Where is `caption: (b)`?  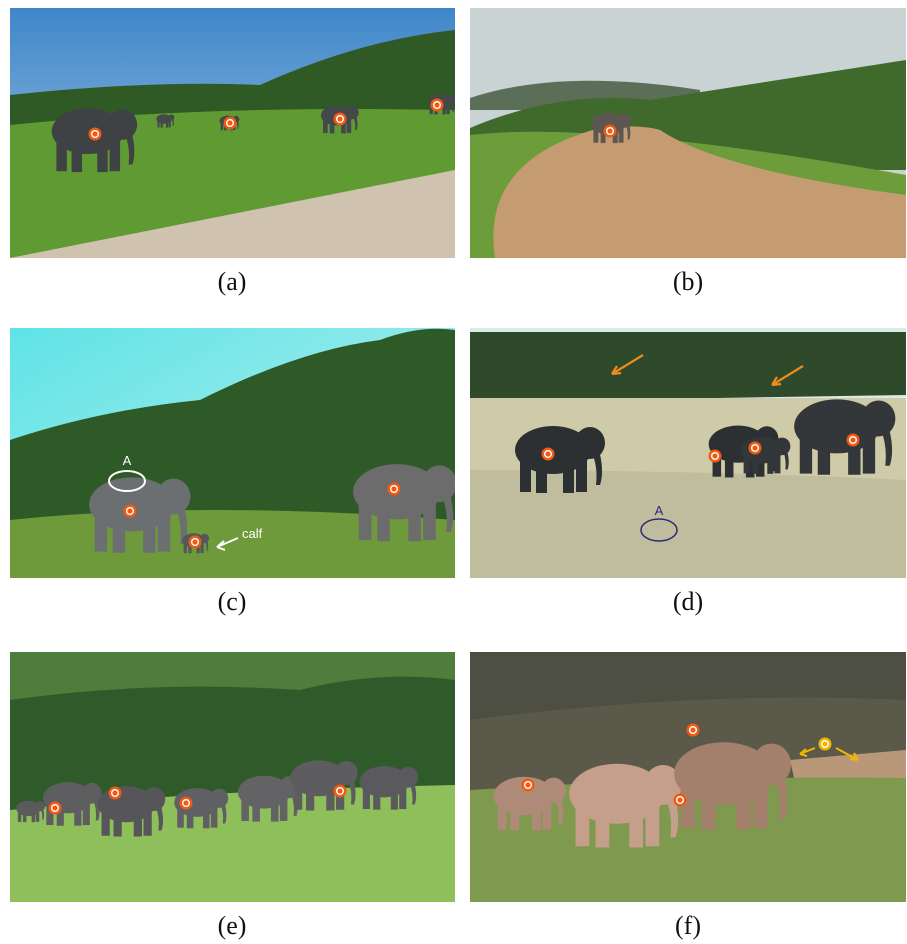 caption: (b) is located at coordinates (688, 281).